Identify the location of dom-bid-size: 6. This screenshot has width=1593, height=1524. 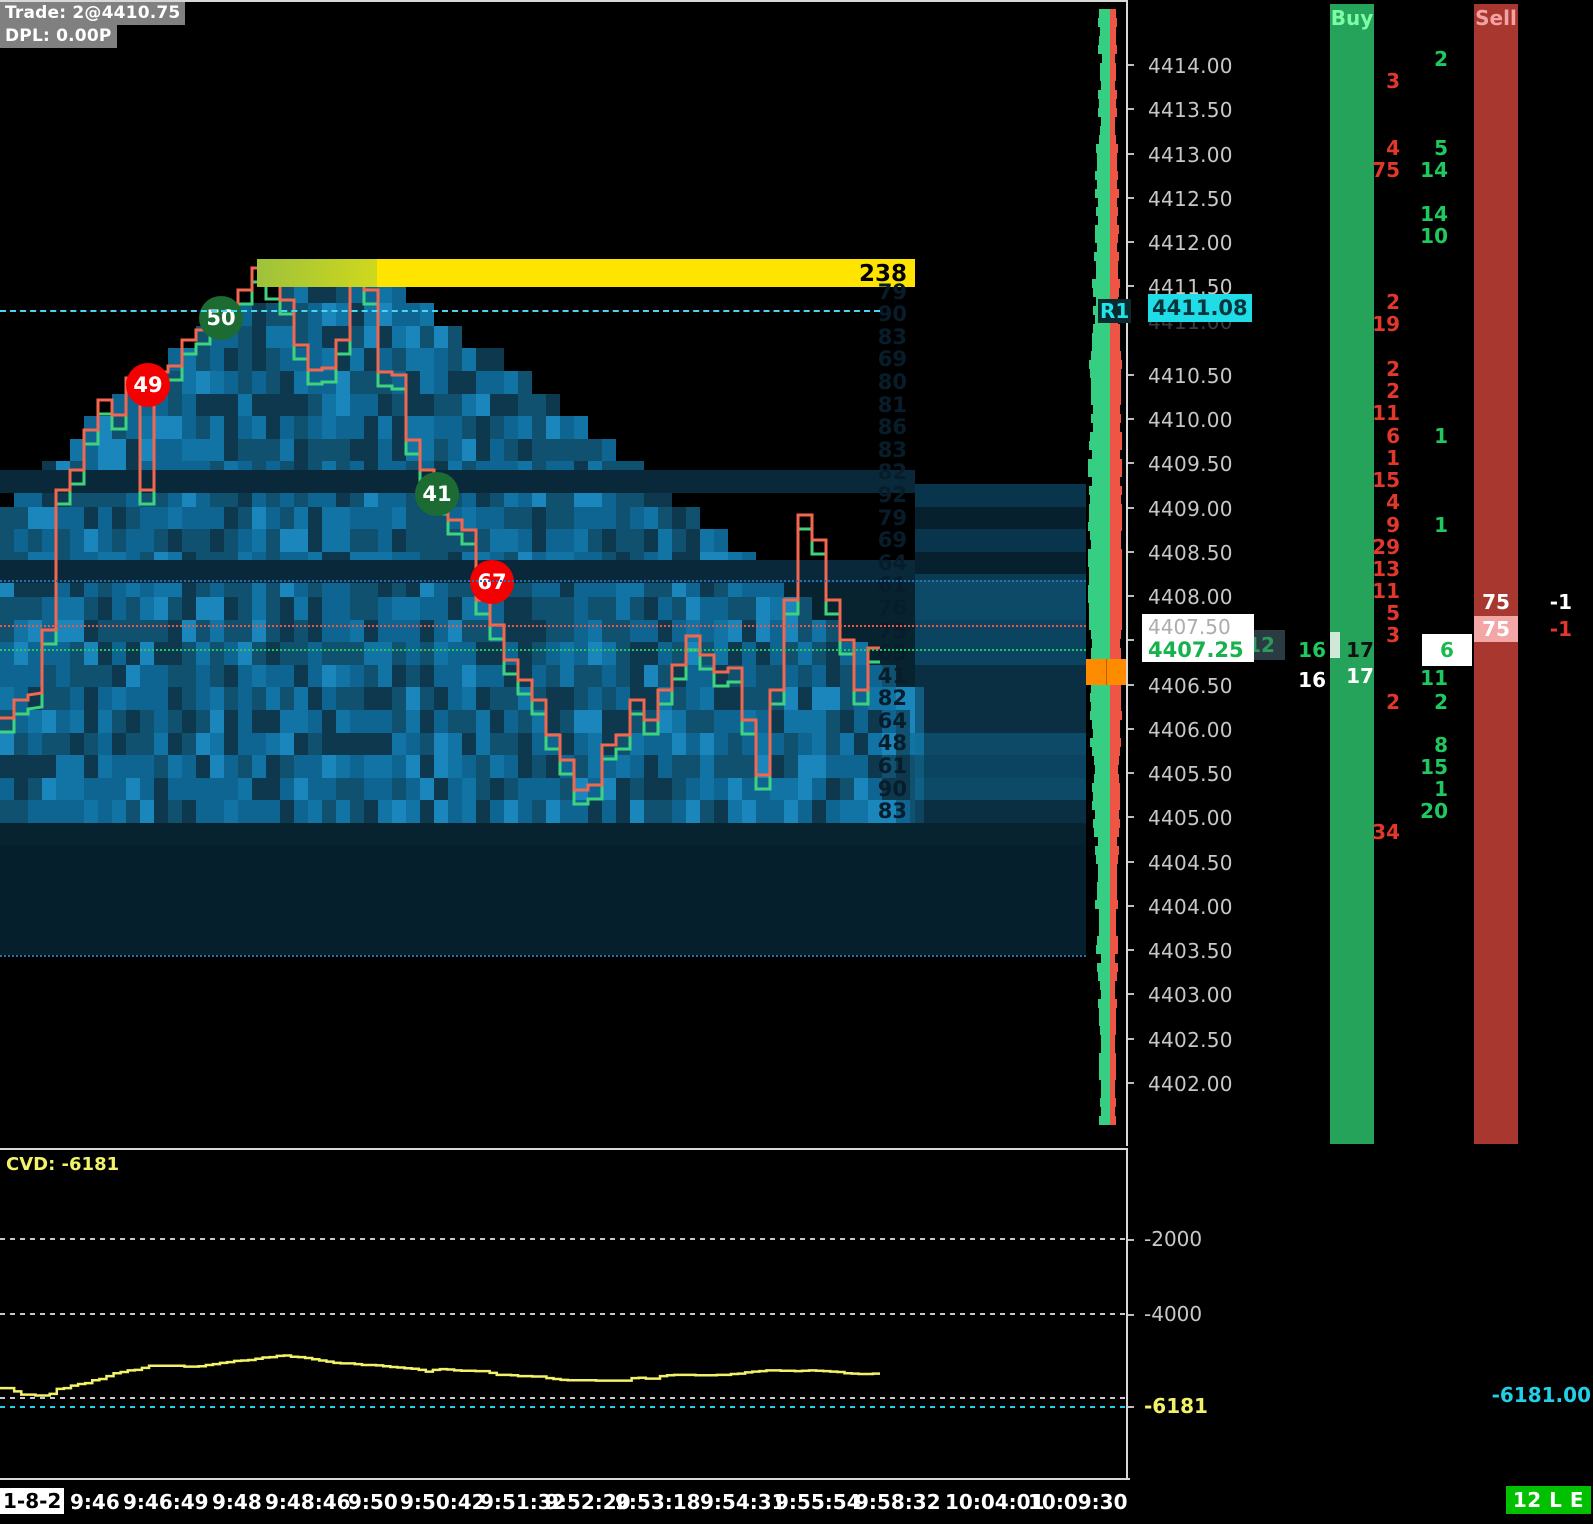
(1393, 436).